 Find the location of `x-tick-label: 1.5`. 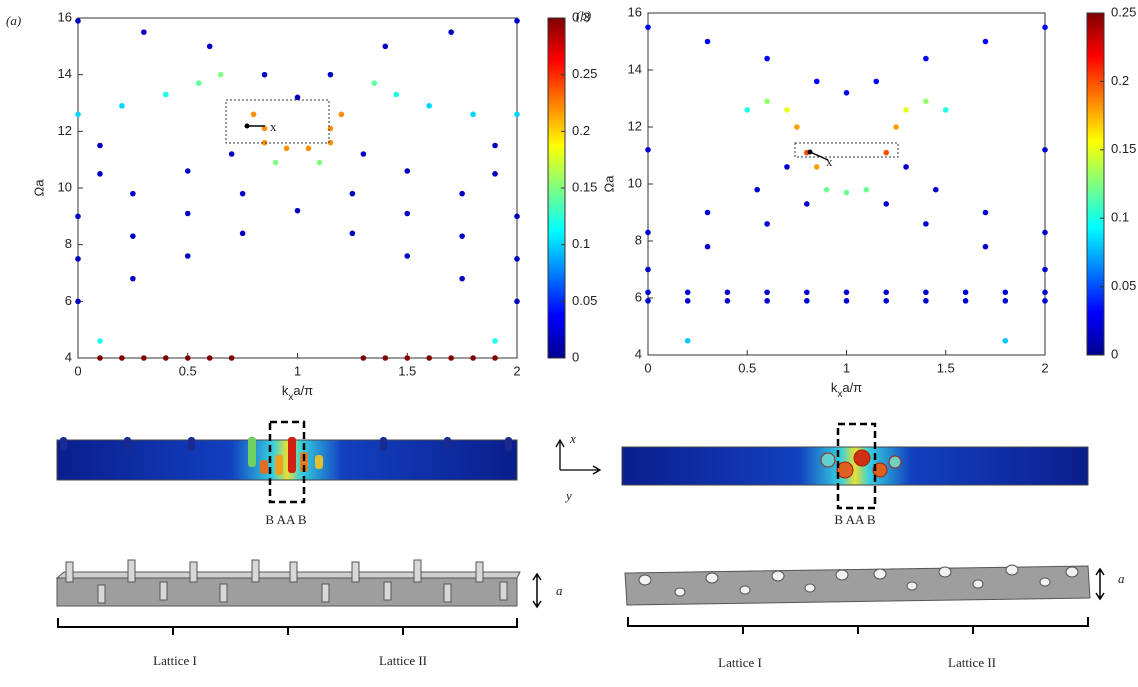

x-tick-label: 1.5 is located at coordinates (946, 367).